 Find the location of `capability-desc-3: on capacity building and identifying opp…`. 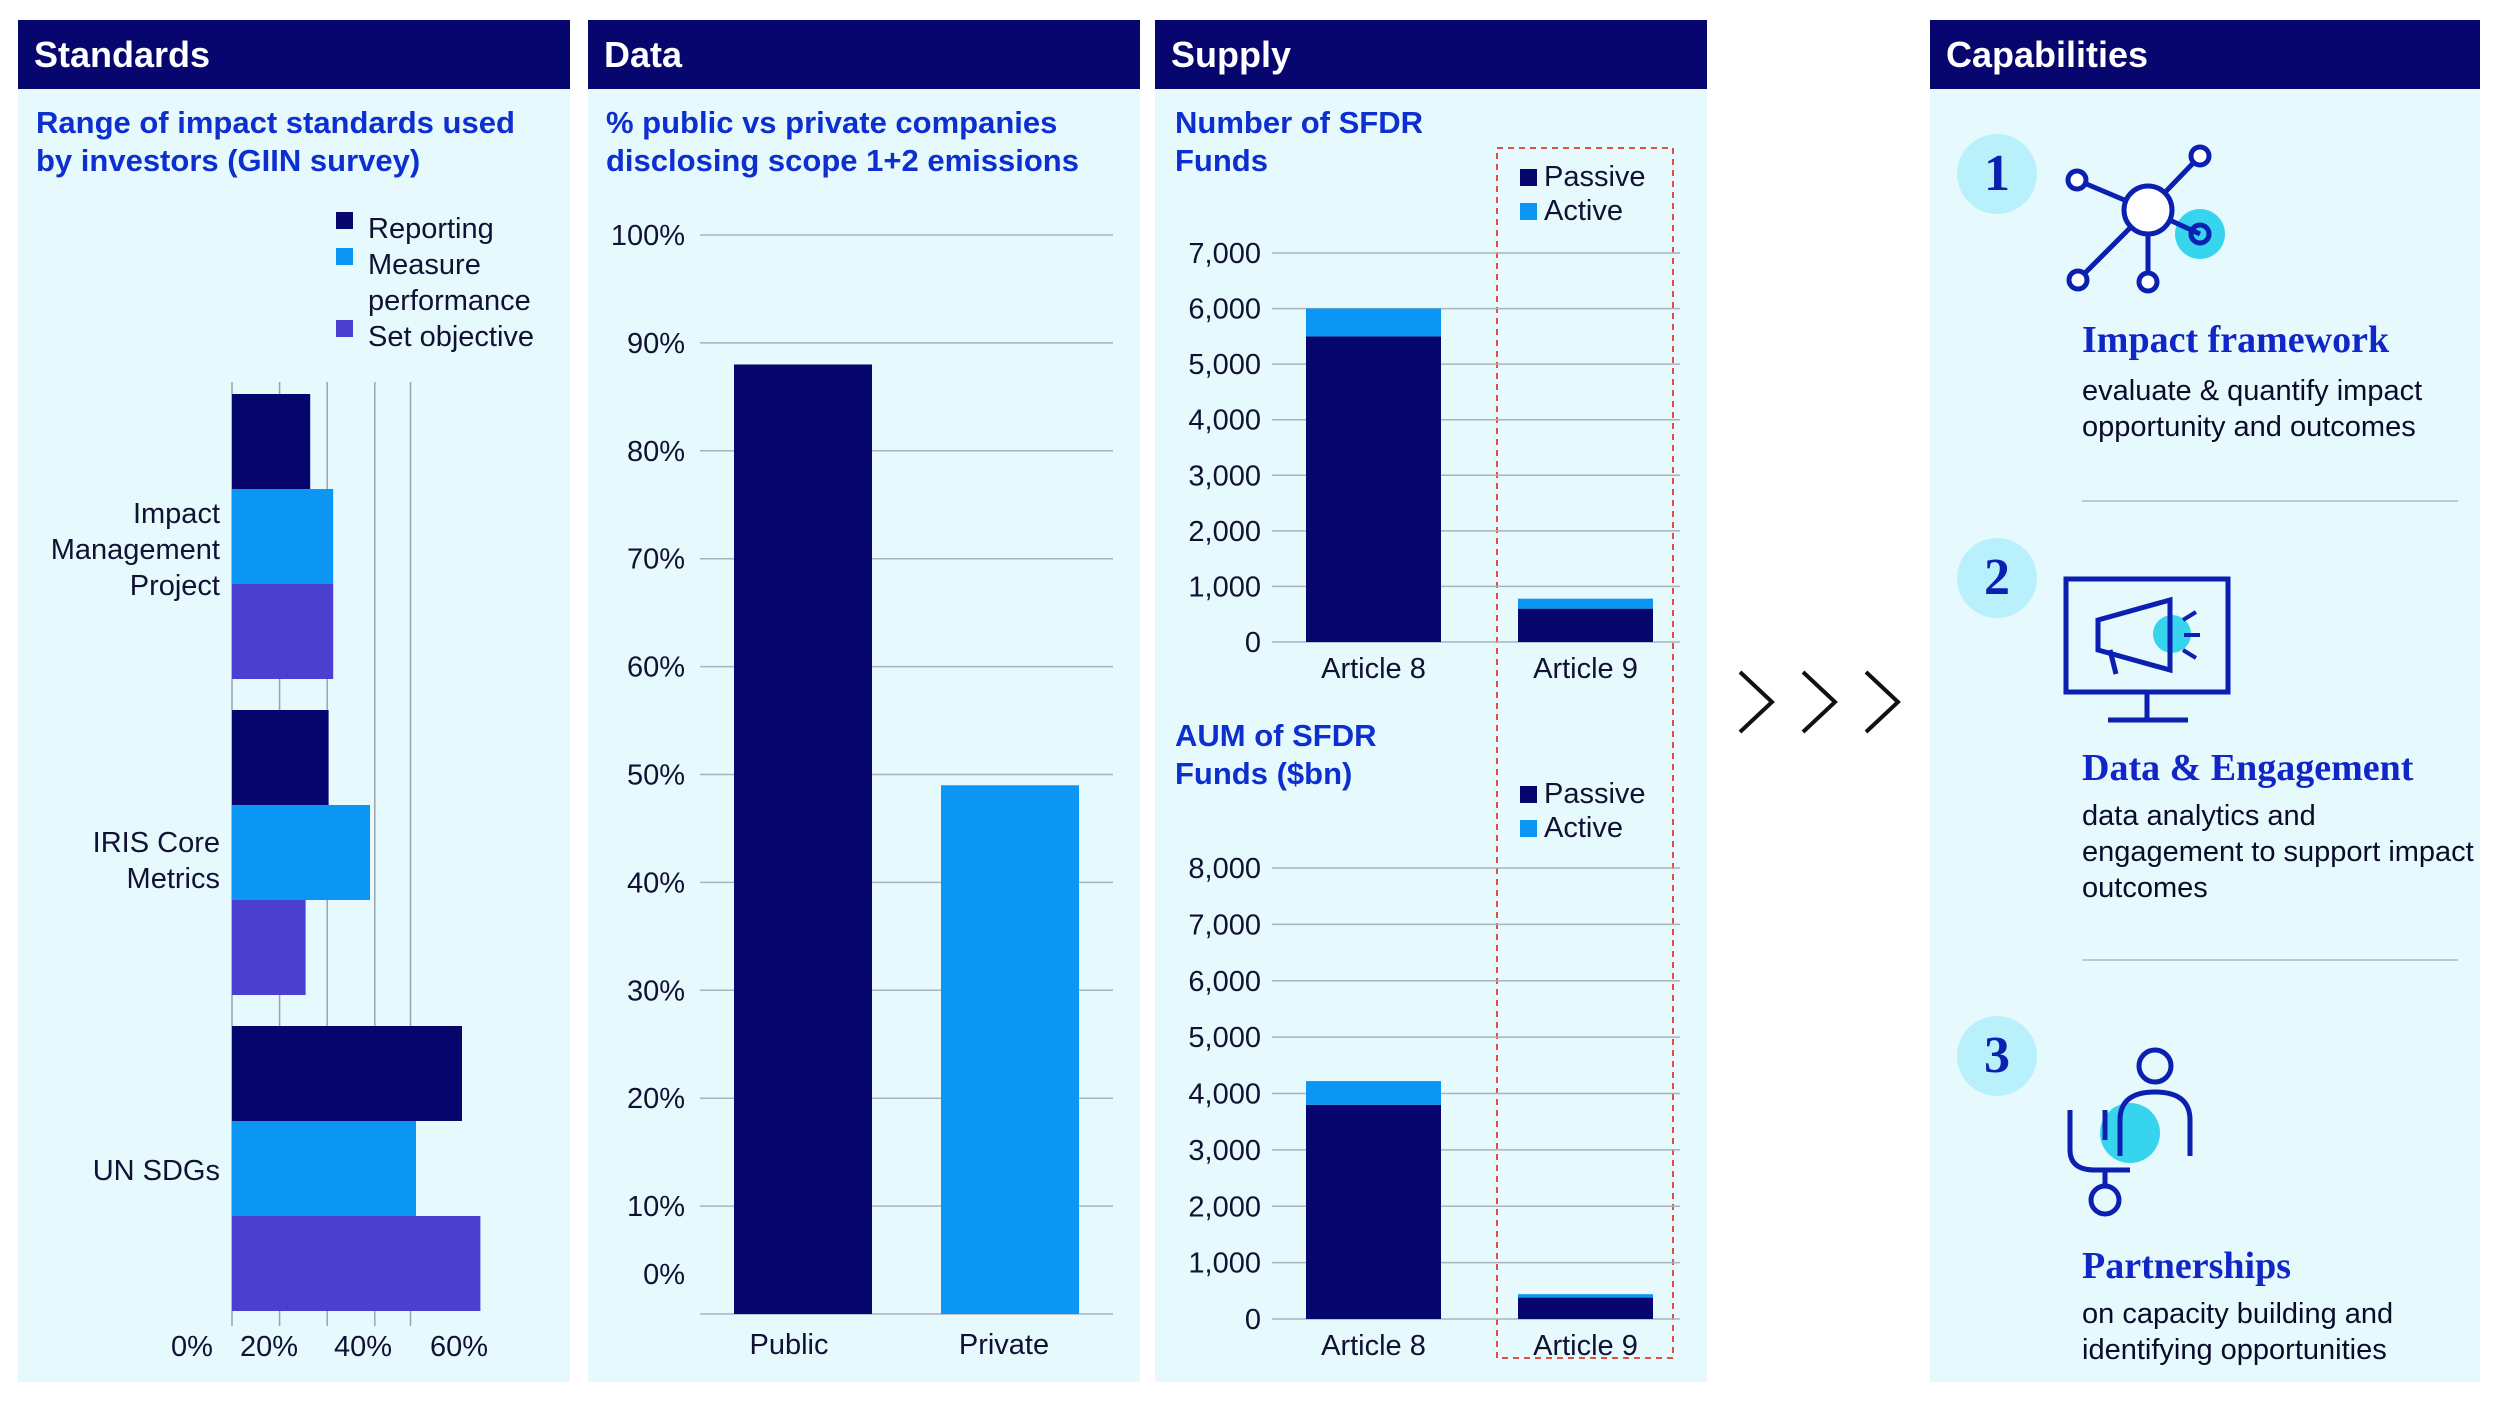

capability-desc-3: on capacity building and identifying opp… is located at coordinates (2238, 1332).